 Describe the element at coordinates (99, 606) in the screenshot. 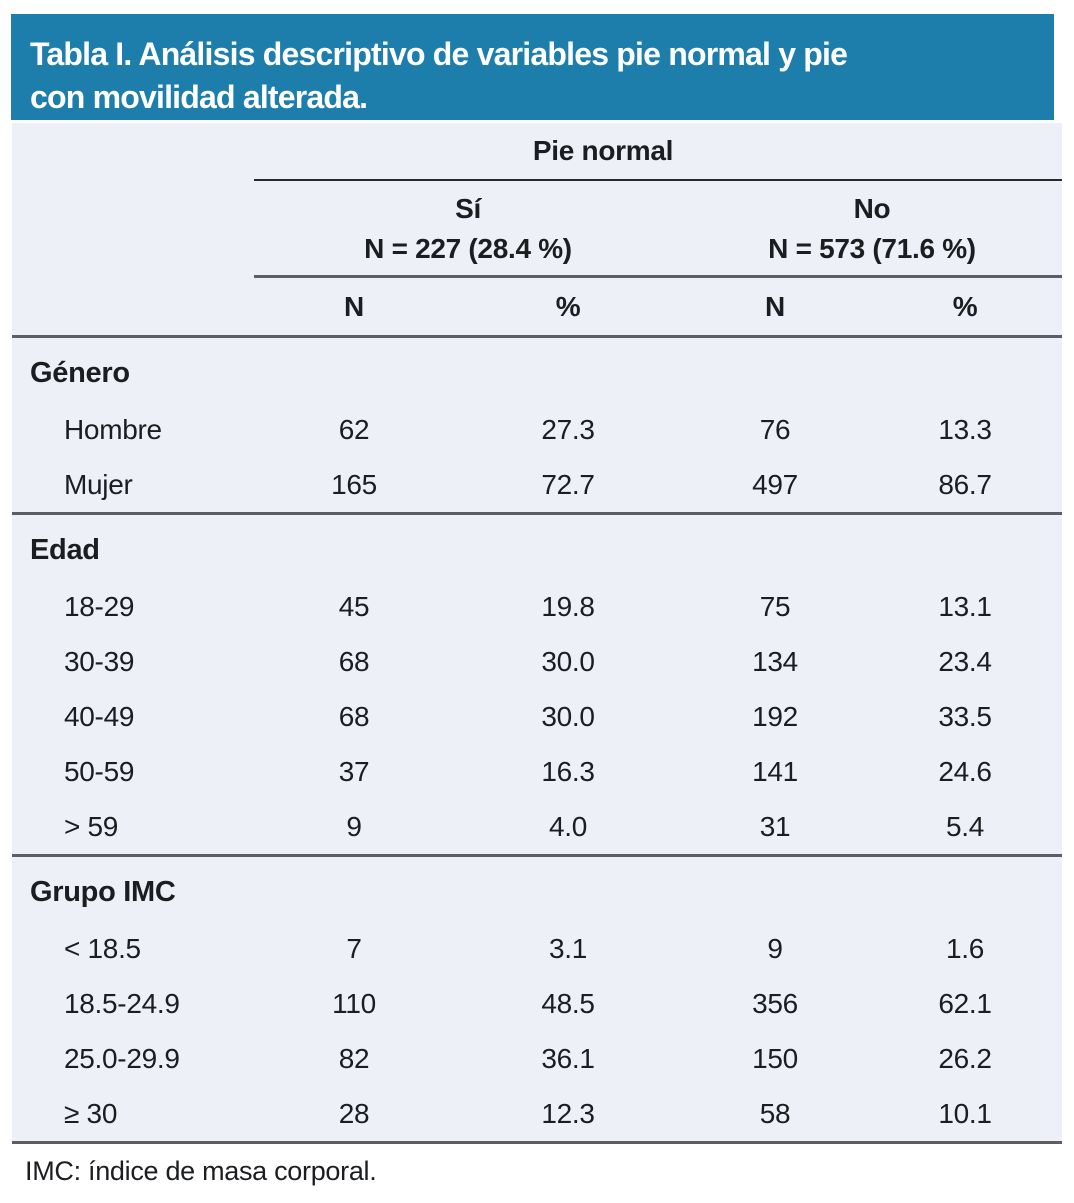

I see `row-label: 18-29` at that location.